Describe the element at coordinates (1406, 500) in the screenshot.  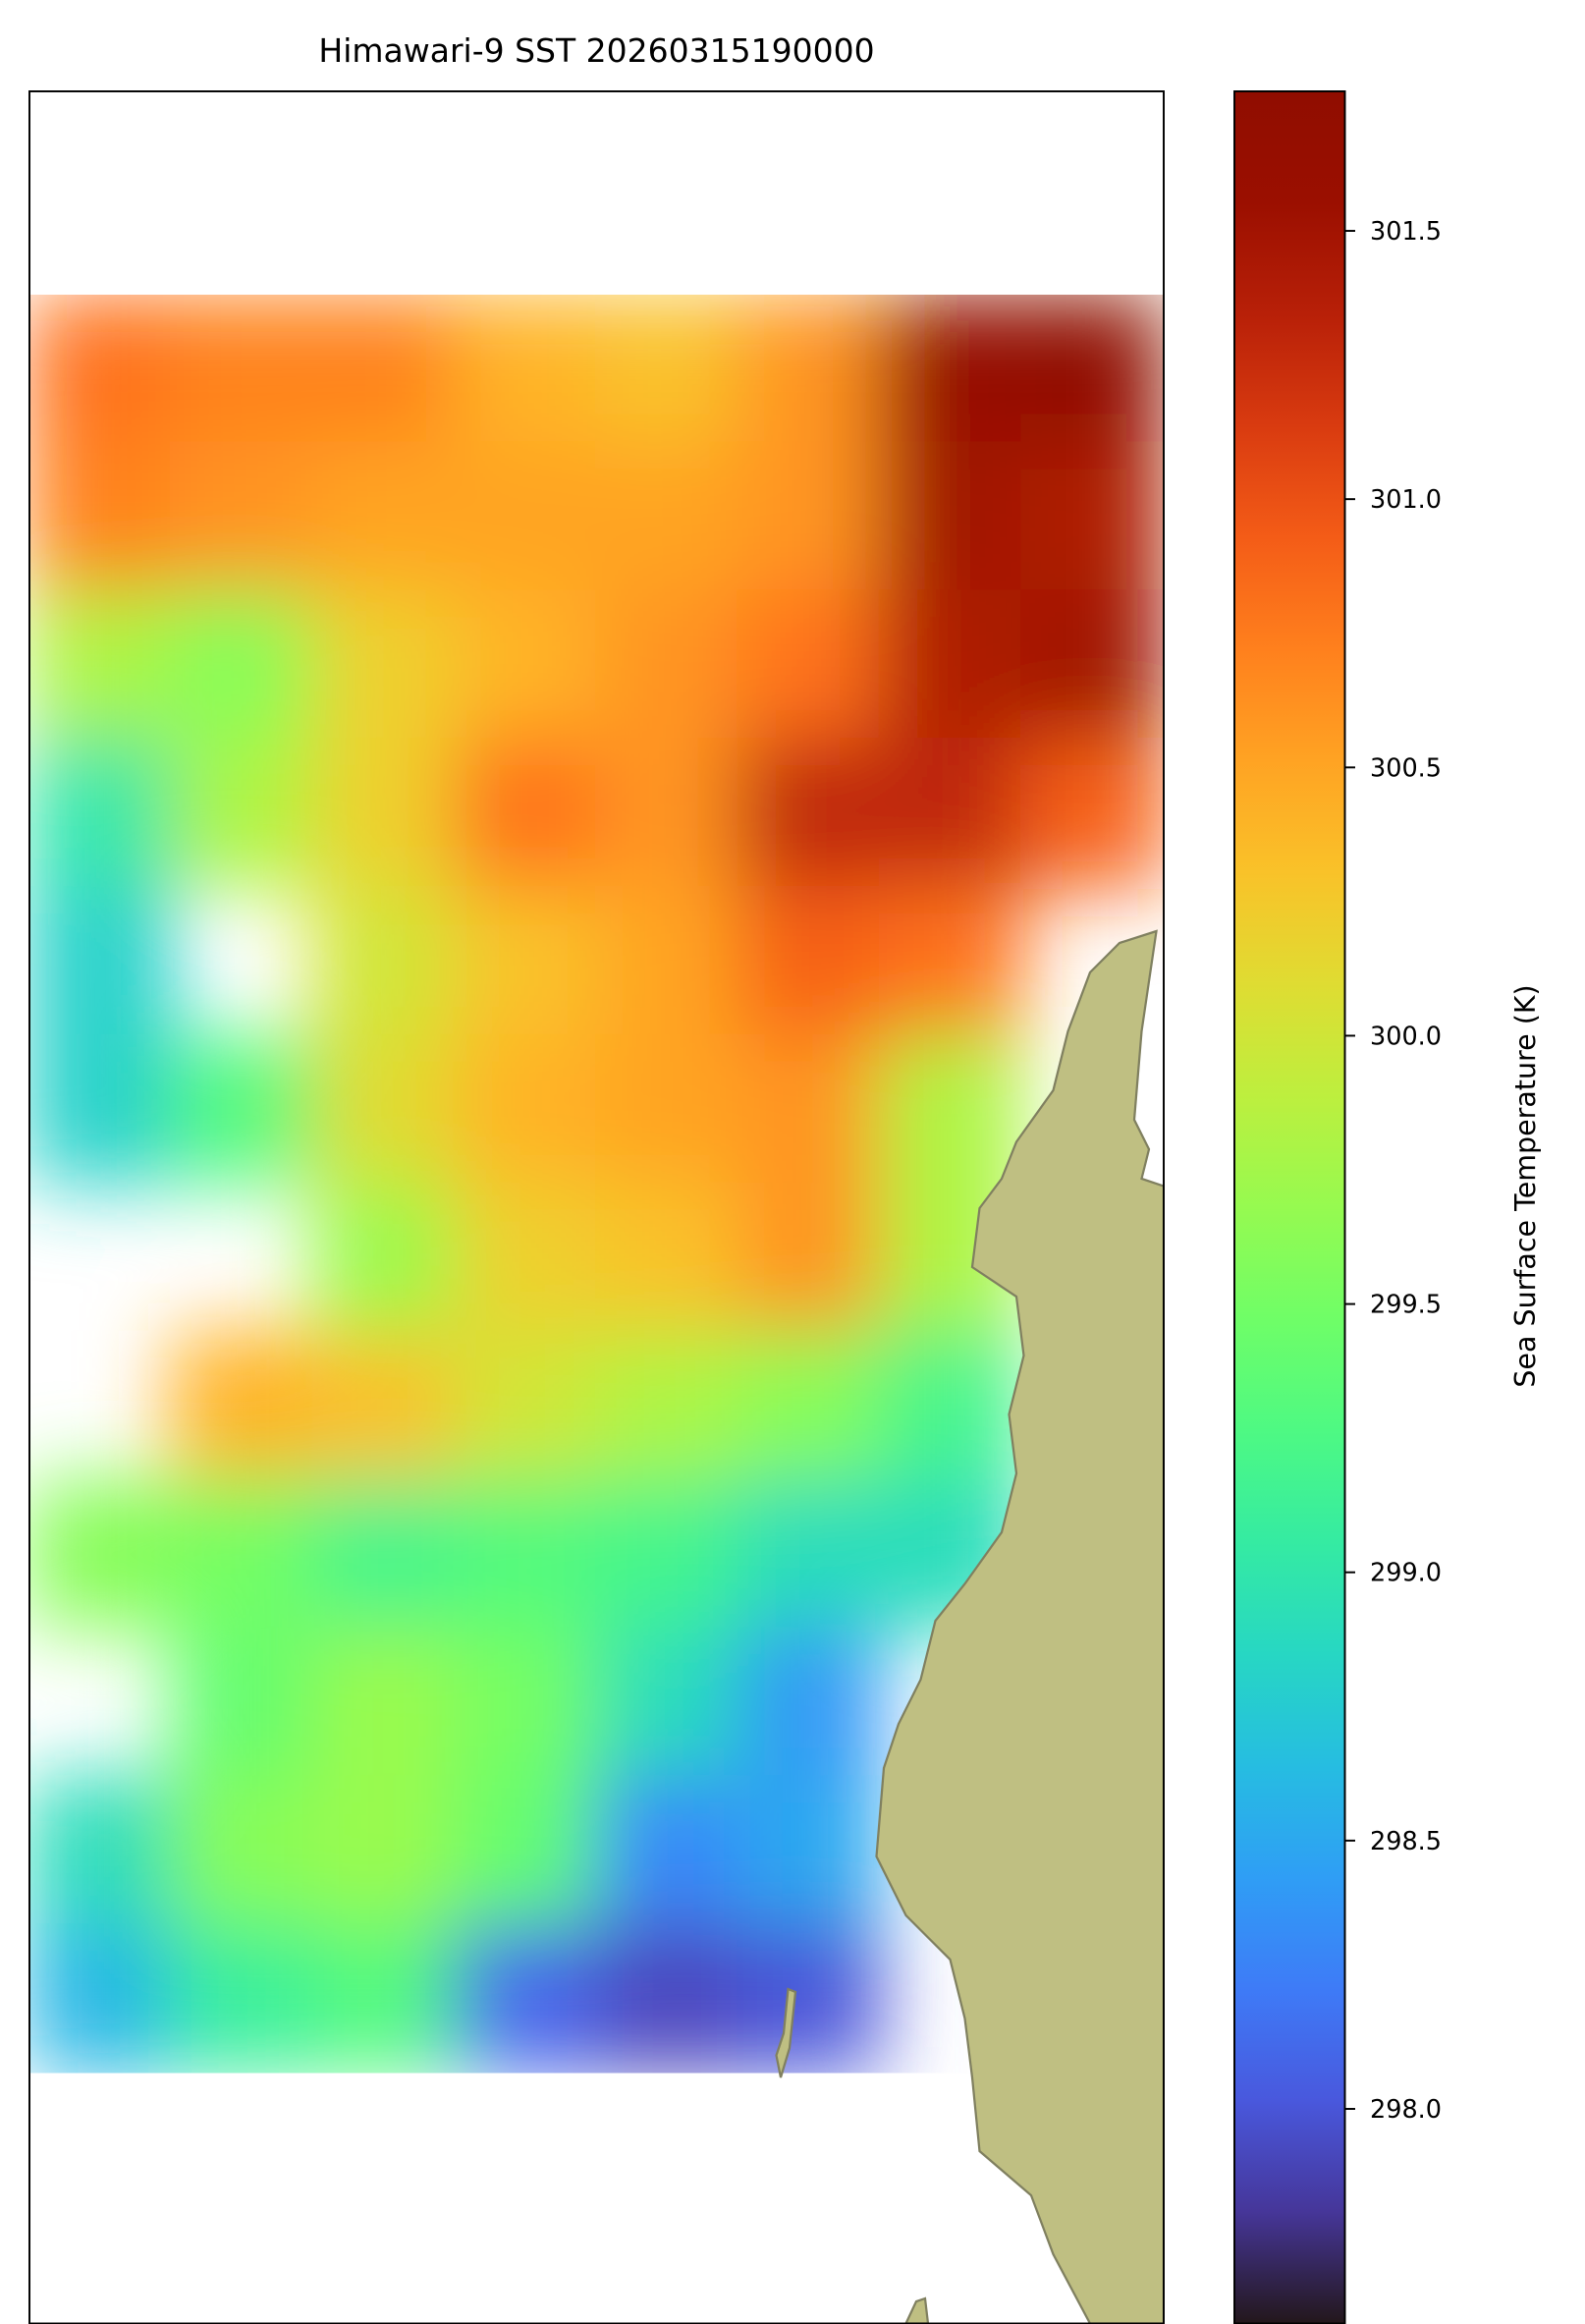
I see `colorbar-tick-label: 301.0` at that location.